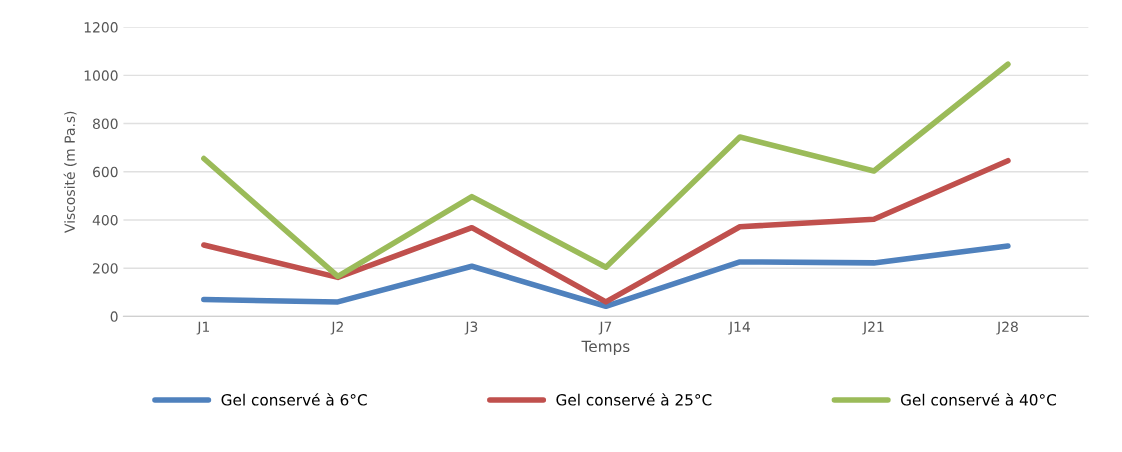 The width and height of the screenshot is (1122, 452). Describe the element at coordinates (605, 348) in the screenshot. I see `x-axis-title: Temps` at that location.